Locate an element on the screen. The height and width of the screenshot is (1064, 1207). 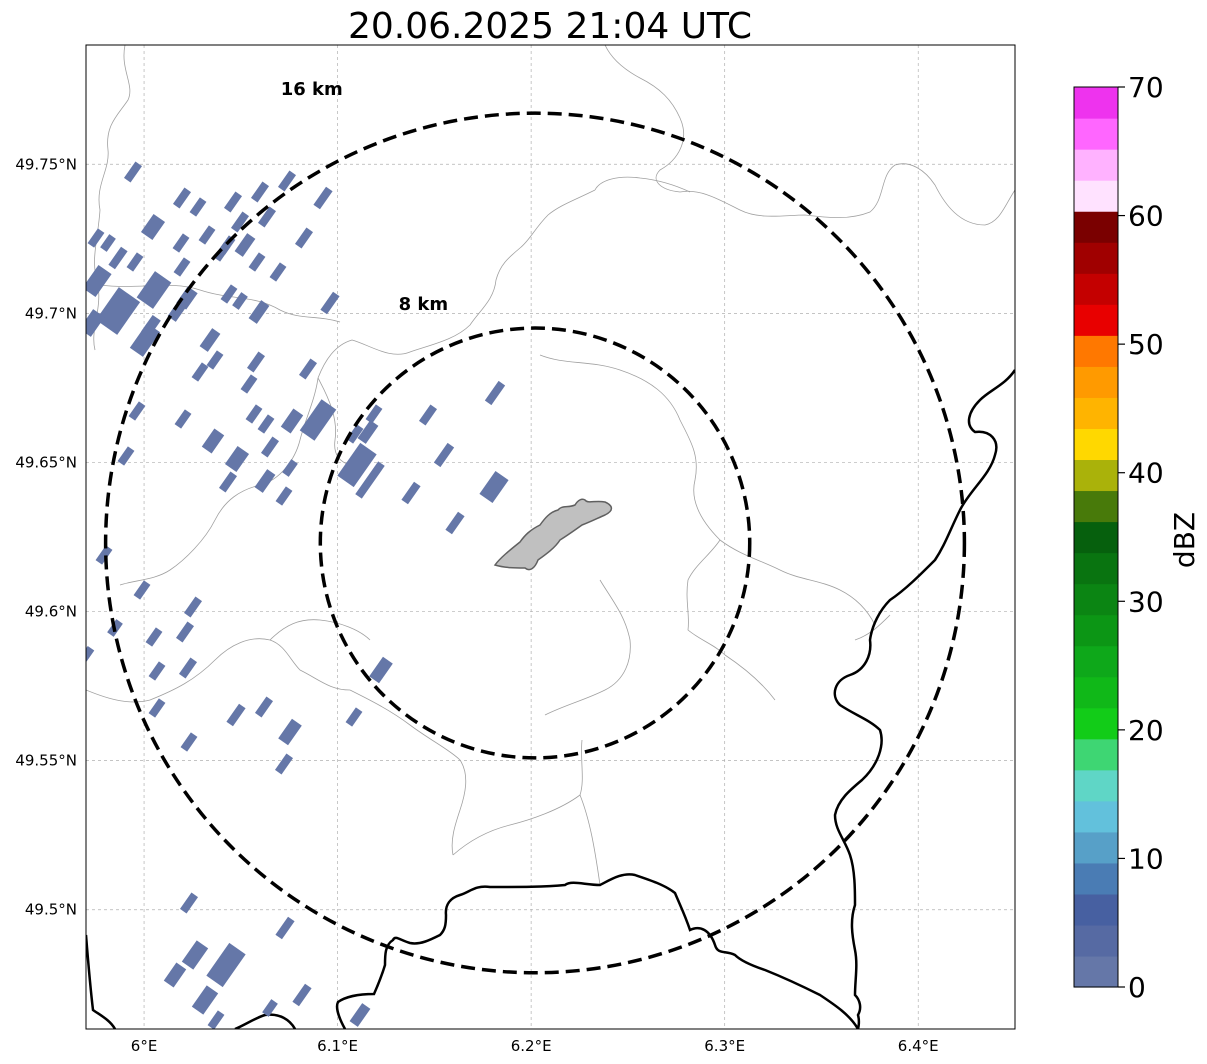
lon-tick-label: 6.4°E is located at coordinates (918, 1046).